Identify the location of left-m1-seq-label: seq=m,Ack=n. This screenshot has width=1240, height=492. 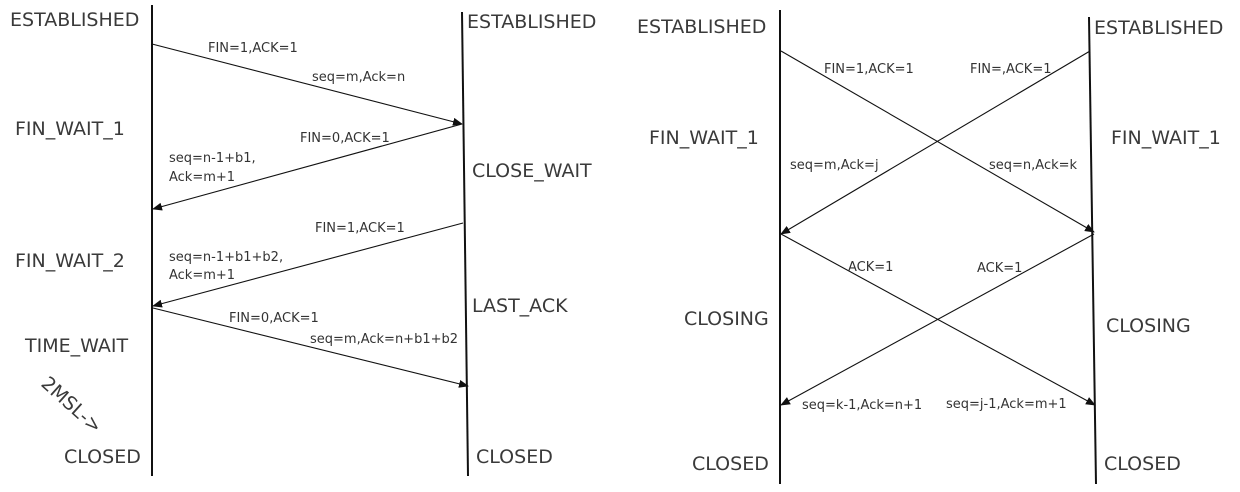
(358, 77).